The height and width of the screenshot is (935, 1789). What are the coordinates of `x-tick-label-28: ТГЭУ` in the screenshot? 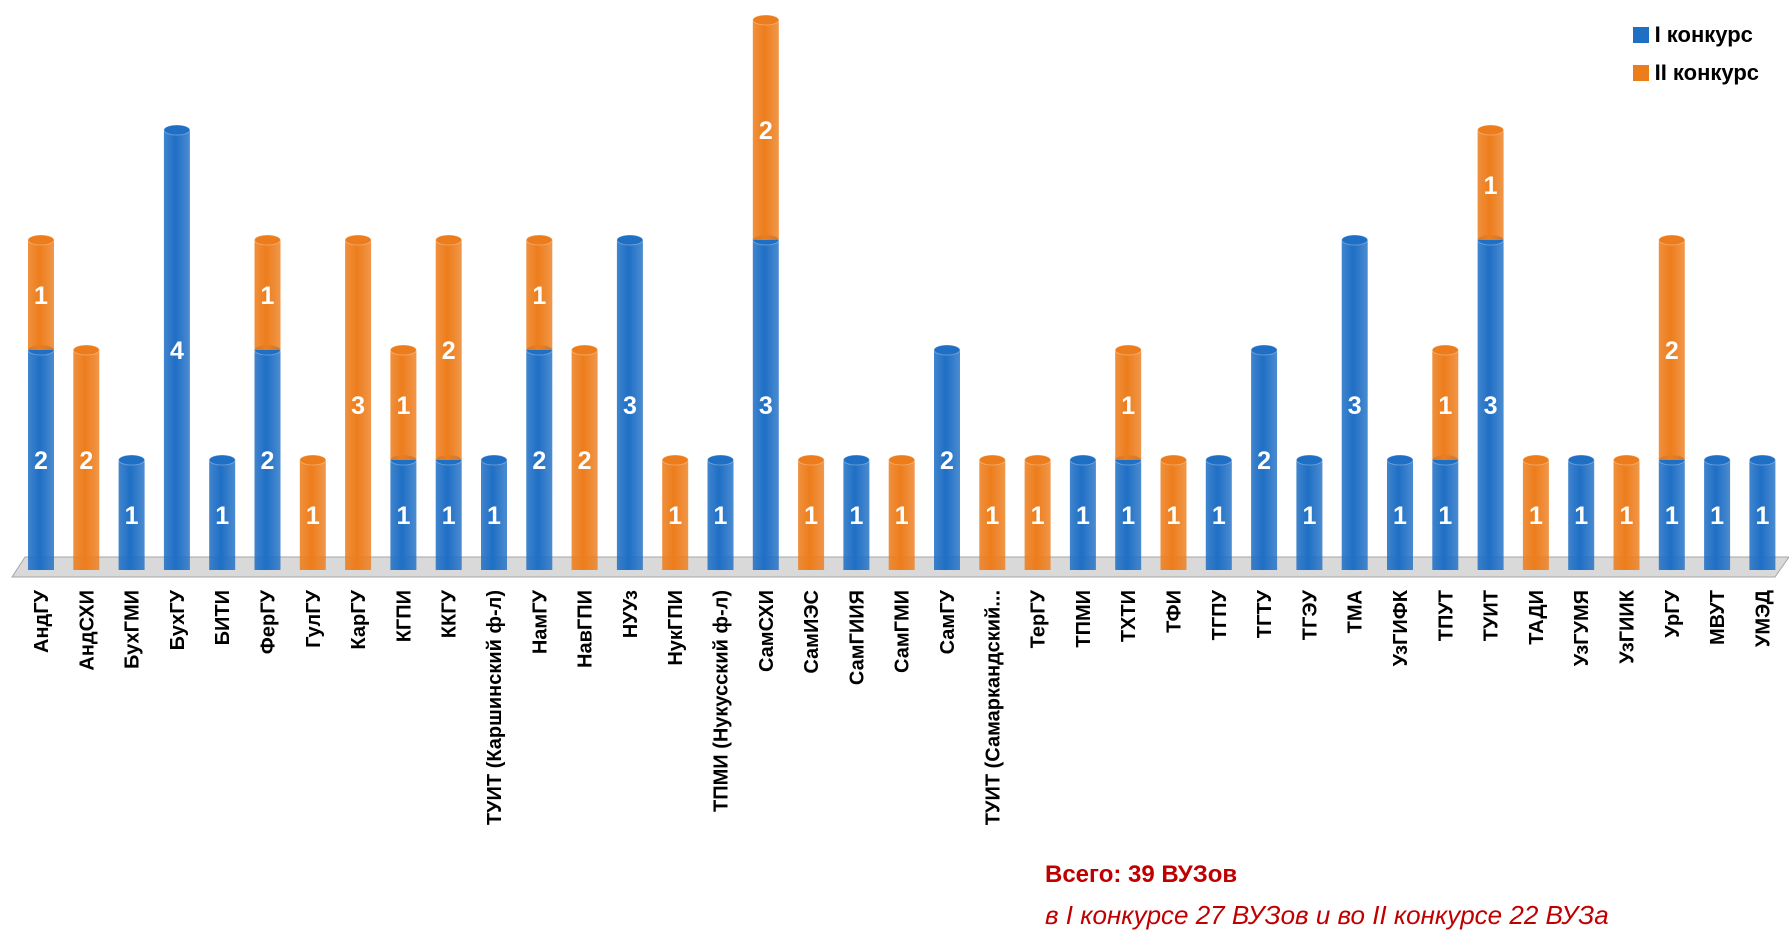 It's located at (1310, 614).